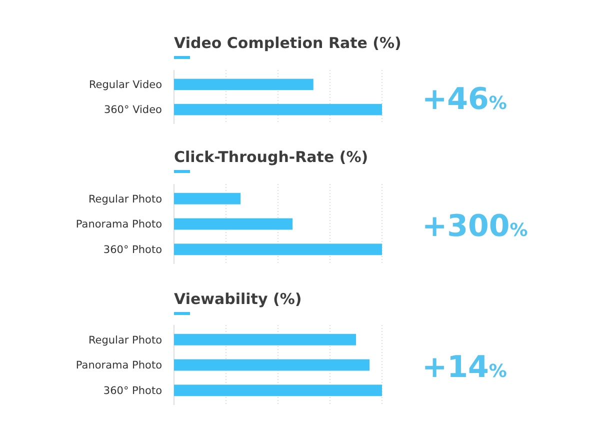 The height and width of the screenshot is (421, 600). I want to click on text: +46%, so click(464, 99).